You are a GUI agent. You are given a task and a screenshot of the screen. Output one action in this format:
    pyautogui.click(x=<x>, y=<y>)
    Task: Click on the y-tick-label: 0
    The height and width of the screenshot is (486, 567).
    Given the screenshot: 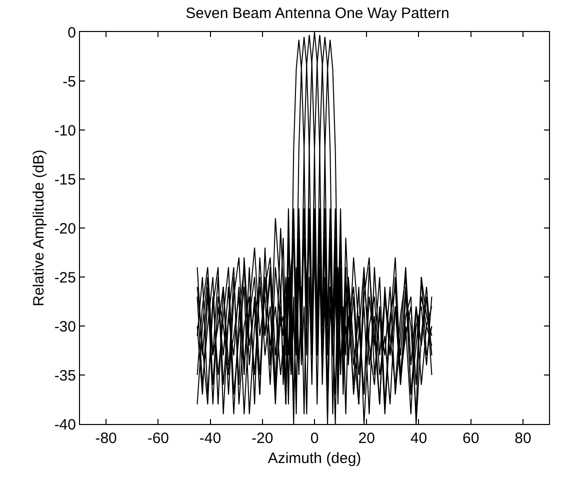 What is the action you would take?
    pyautogui.click(x=72, y=33)
    